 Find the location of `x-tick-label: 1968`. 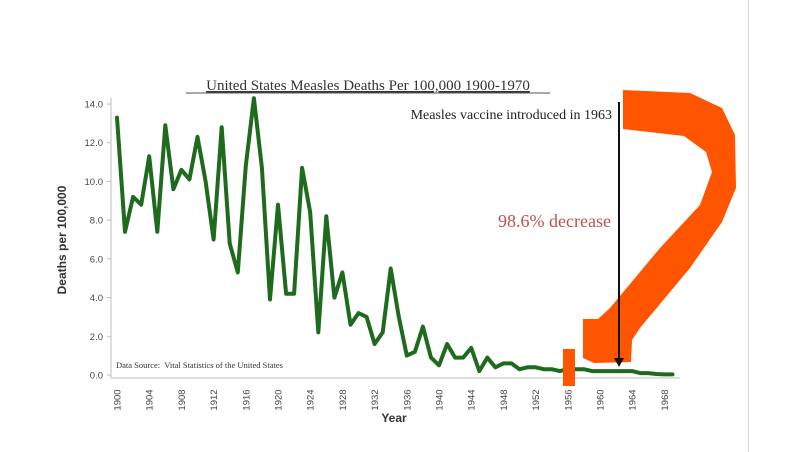

x-tick-label: 1968 is located at coordinates (665, 399).